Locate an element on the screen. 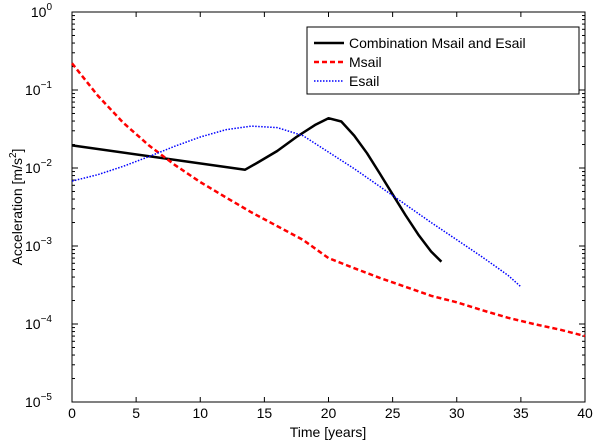 The height and width of the screenshot is (446, 611). y-axis-label-end: ] is located at coordinates (17, 151).